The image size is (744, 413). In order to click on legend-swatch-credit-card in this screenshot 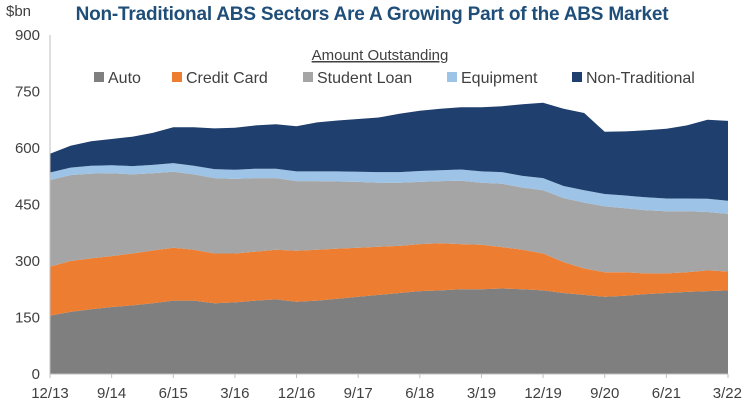, I will do `click(177, 77)`.